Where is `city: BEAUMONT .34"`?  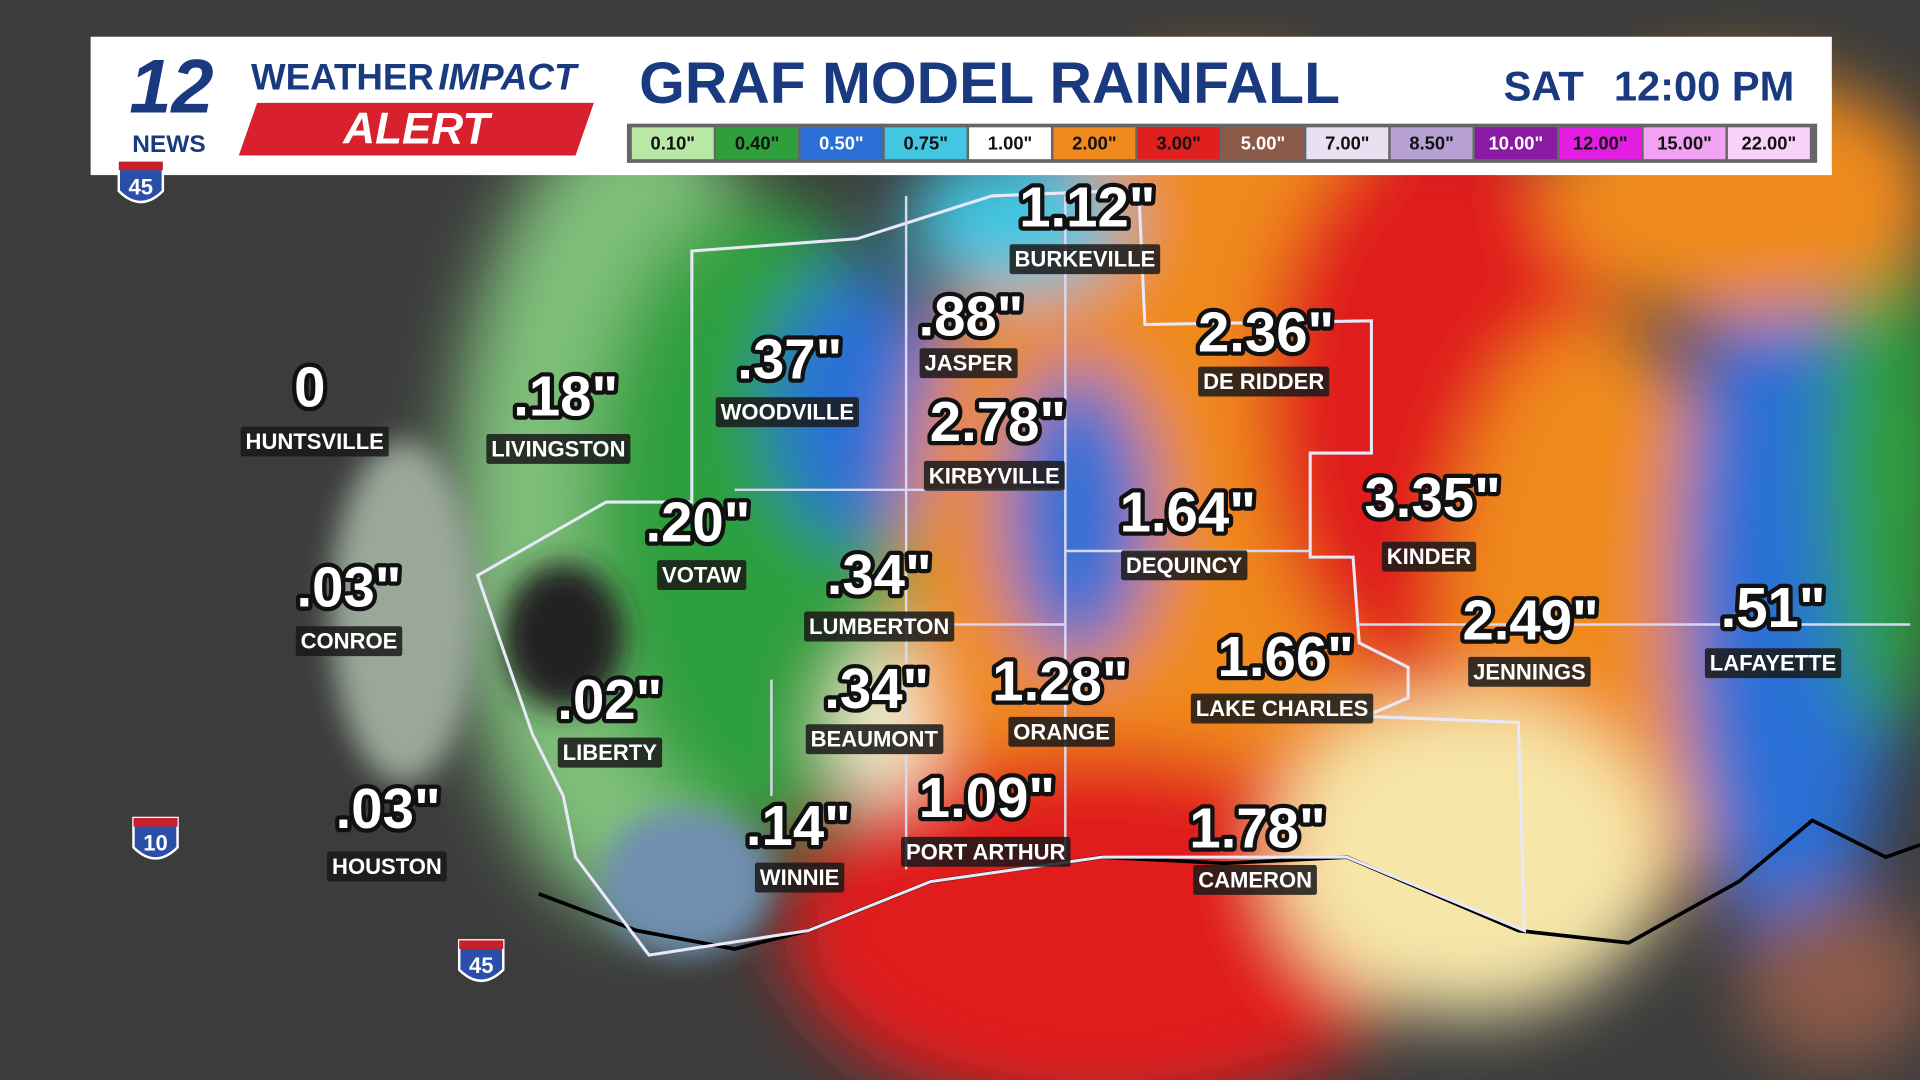
city: BEAUMONT .34" is located at coordinates (874, 704).